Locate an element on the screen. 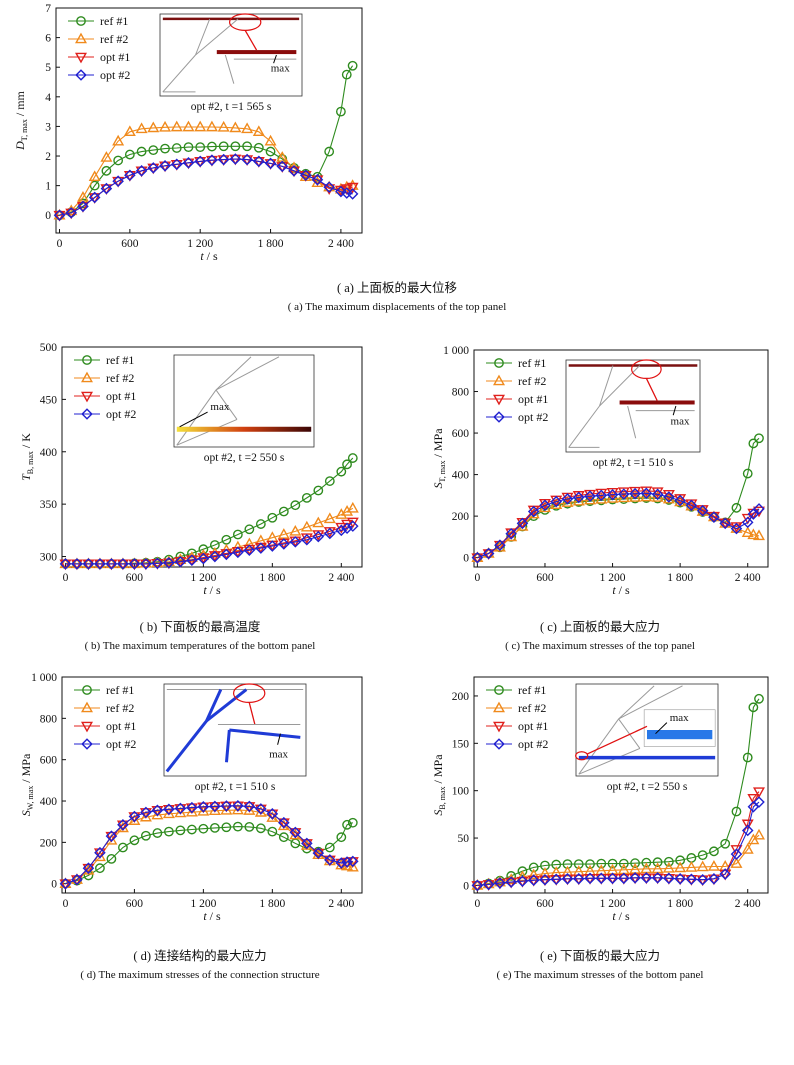 The height and width of the screenshot is (1065, 794). series-line-opt2 is located at coordinates (209, 545).